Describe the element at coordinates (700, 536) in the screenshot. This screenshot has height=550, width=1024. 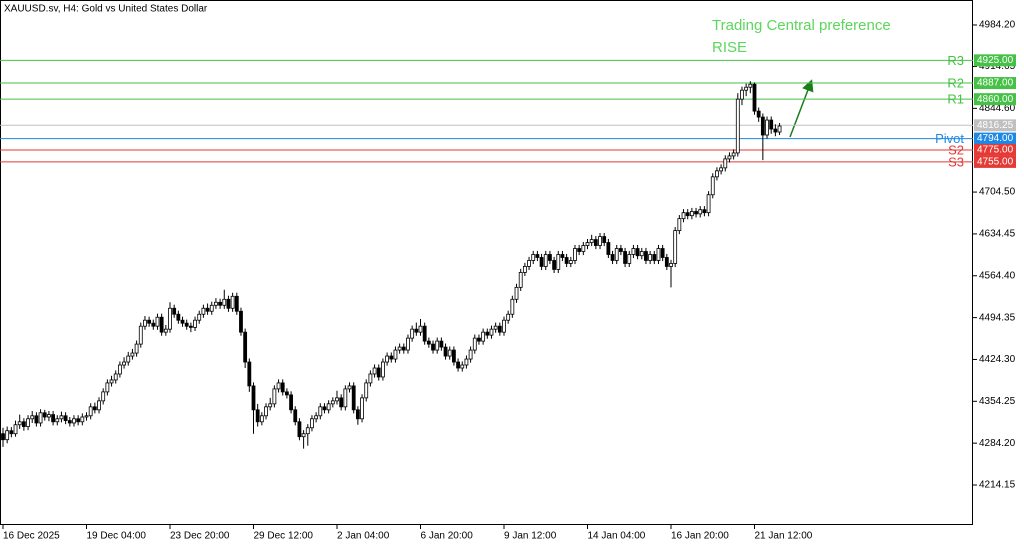
I see `x-tick-label: 16 Jan 20:00` at that location.